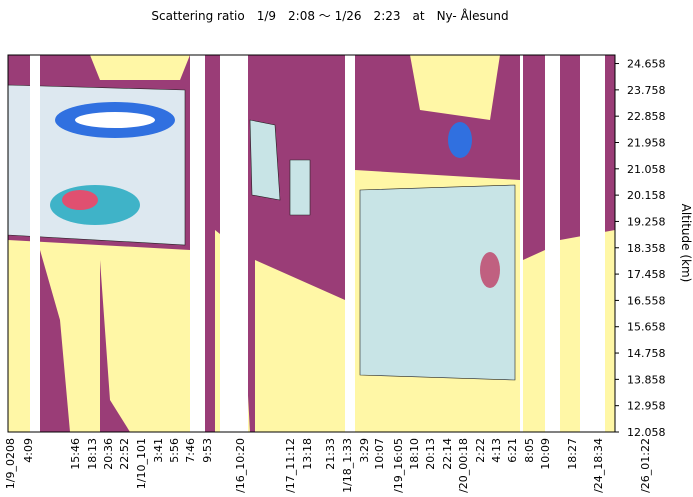 This screenshot has height=497, width=693. Describe the element at coordinates (646, 90) in the screenshot. I see `y-tick-label: 23.758` at that location.